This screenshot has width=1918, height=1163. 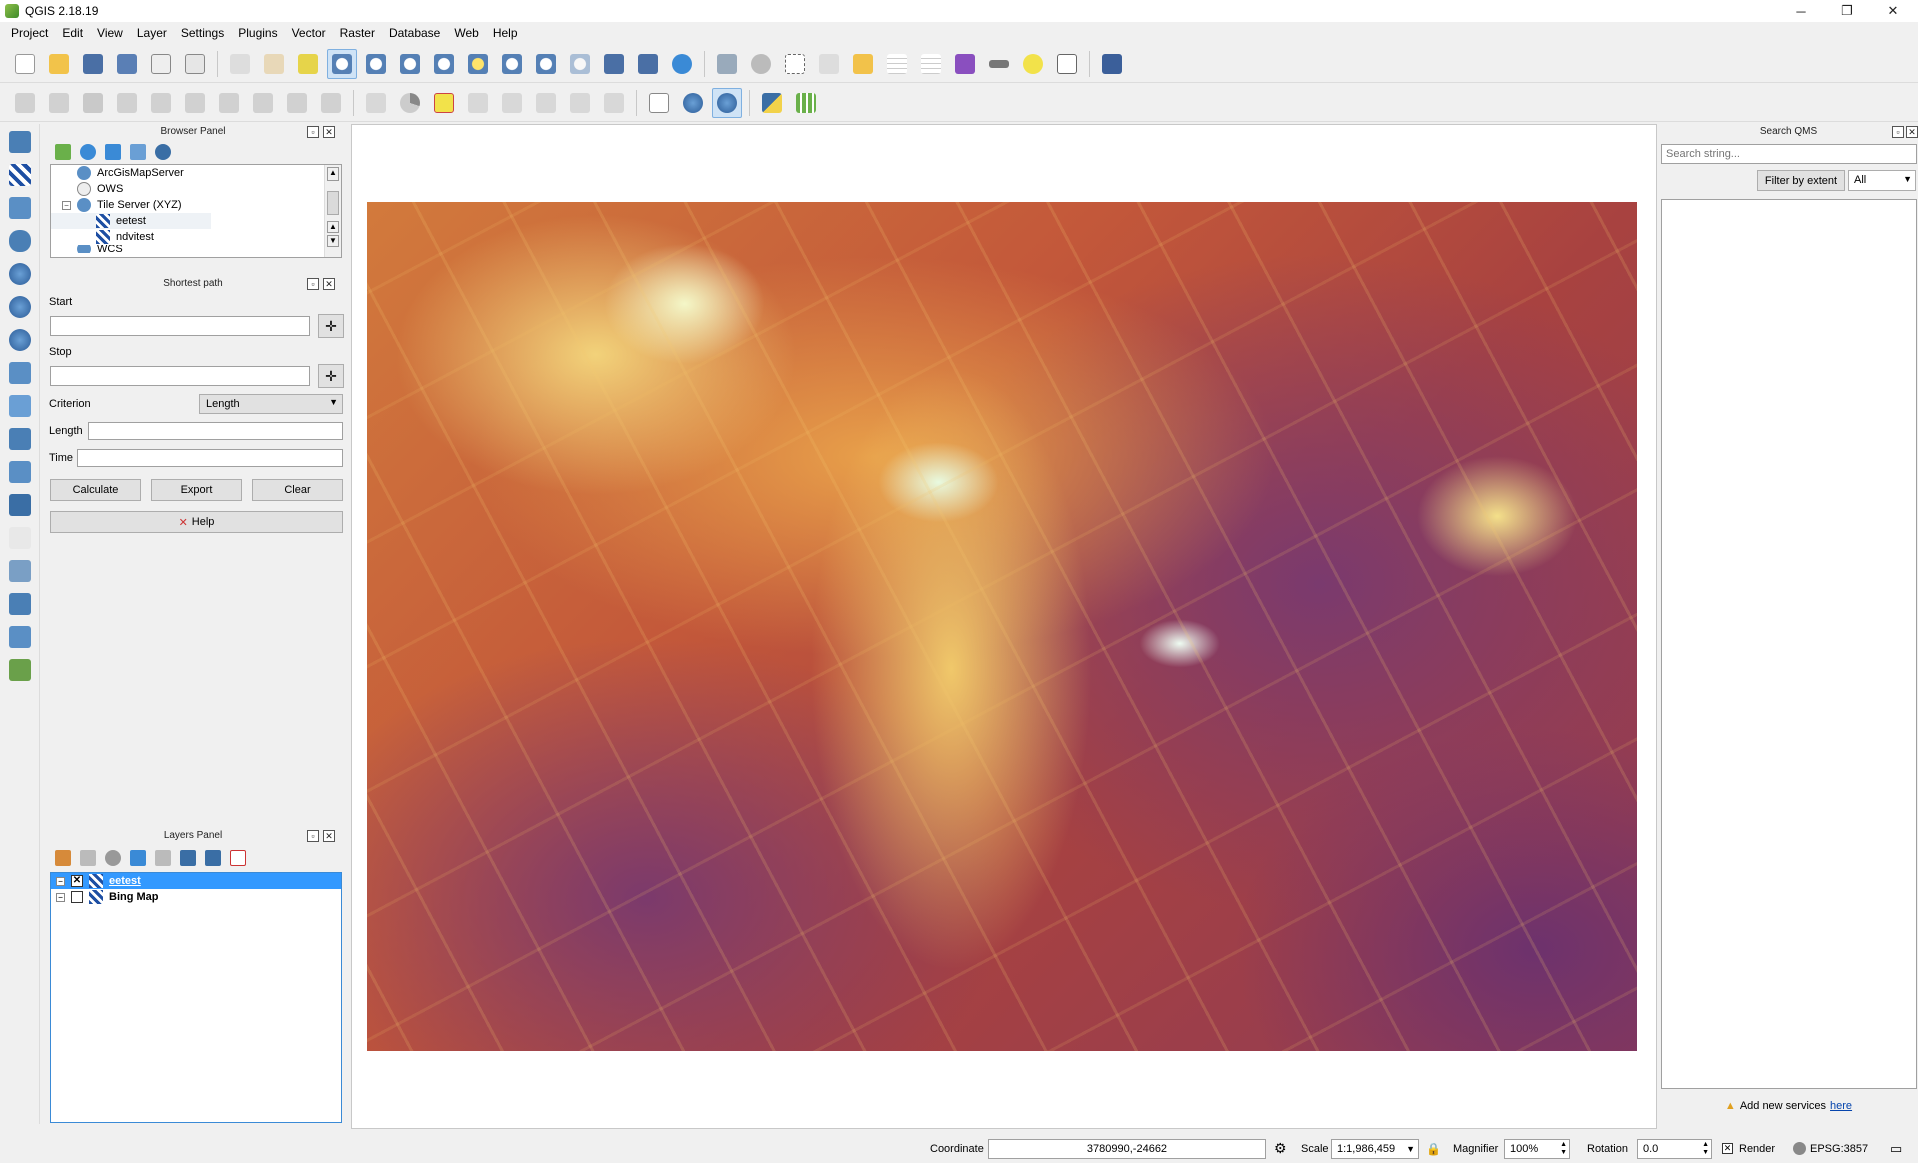 I want to click on layer-diagram-button, so click(x=410, y=103).